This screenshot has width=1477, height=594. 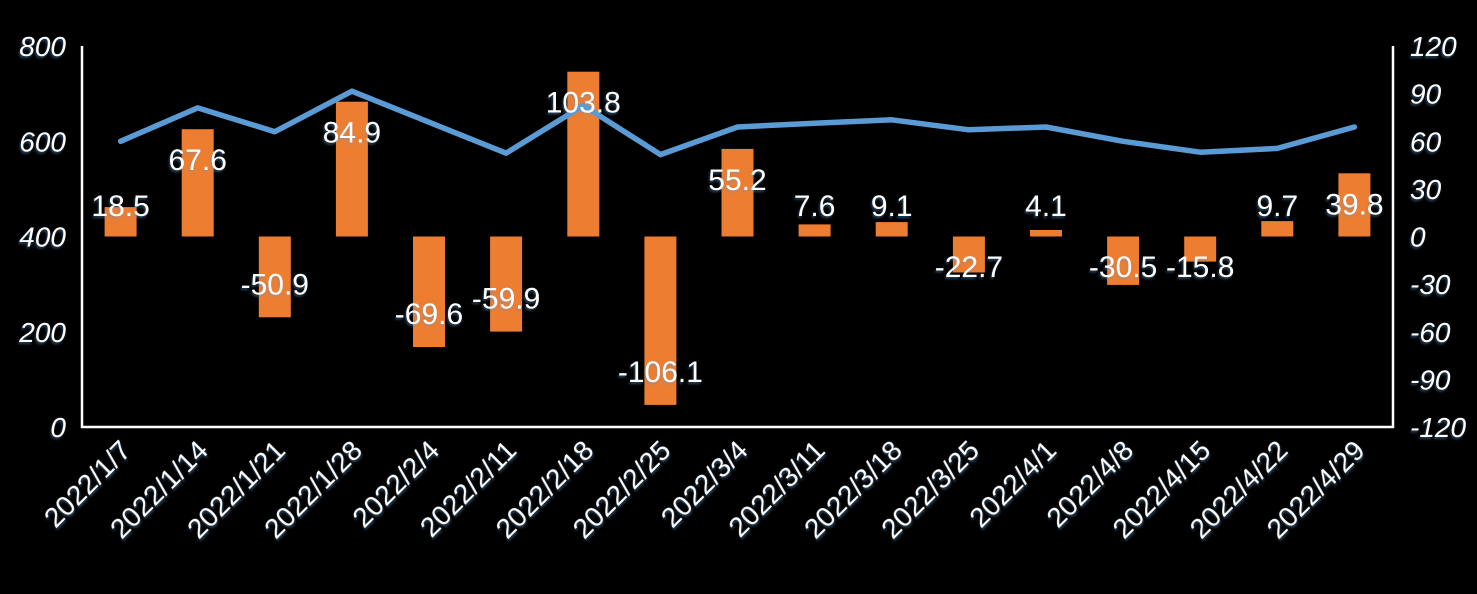 I want to click on left-axis-tick-label: 0, so click(x=58, y=427).